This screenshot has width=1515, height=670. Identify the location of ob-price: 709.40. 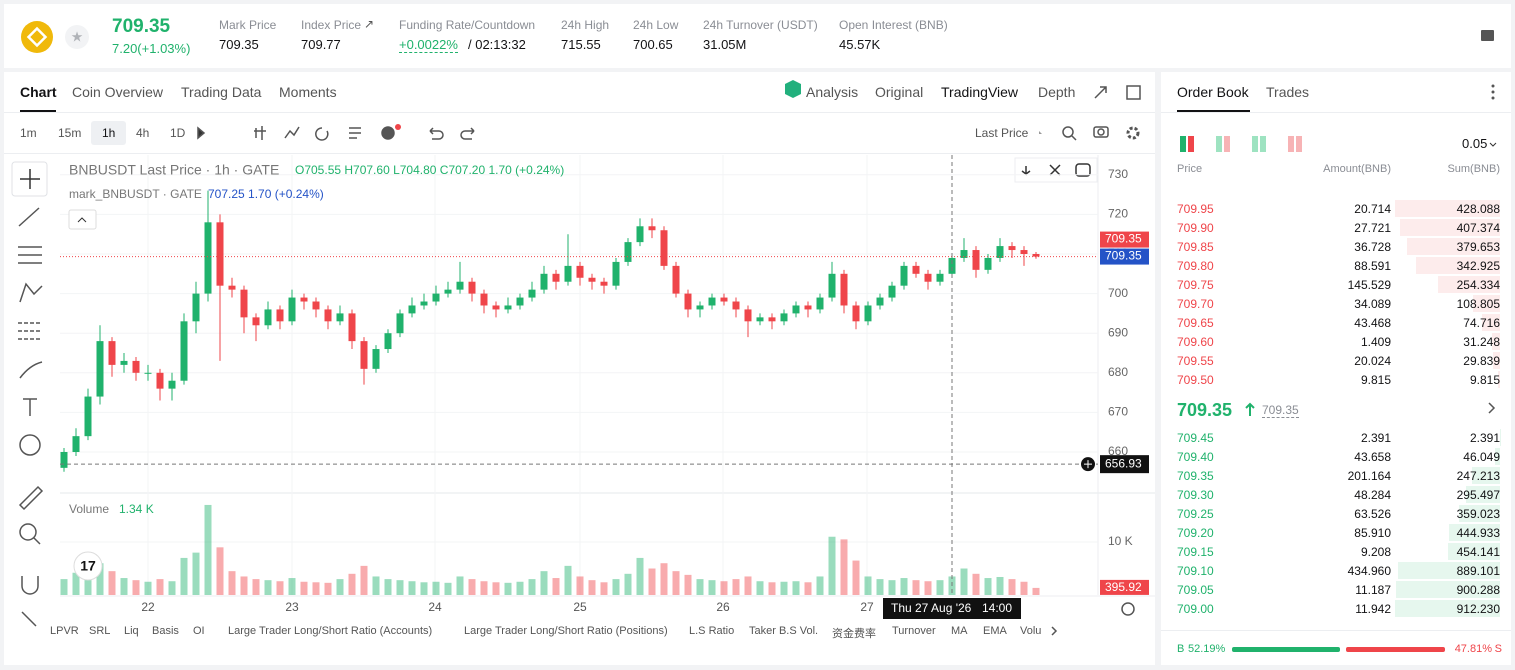
(1195, 457).